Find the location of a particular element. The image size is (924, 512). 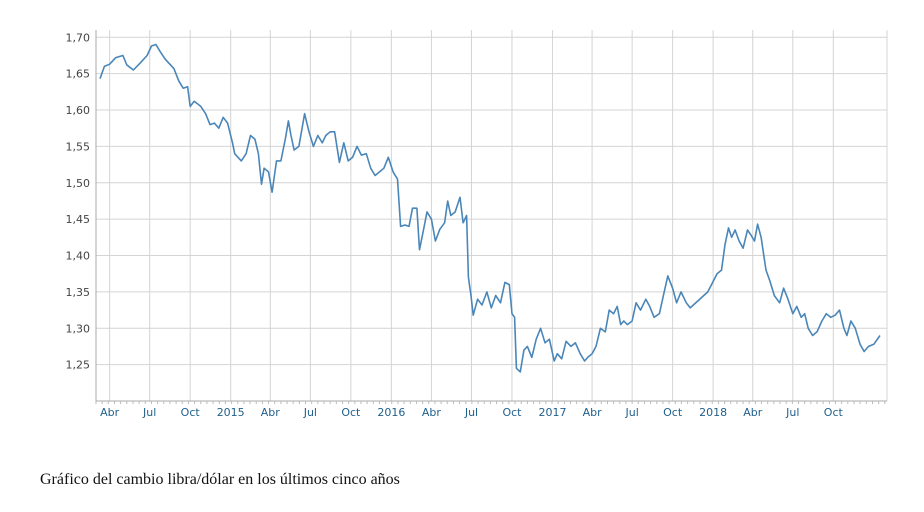

y-tick-label: 1,60 is located at coordinates (78, 110).